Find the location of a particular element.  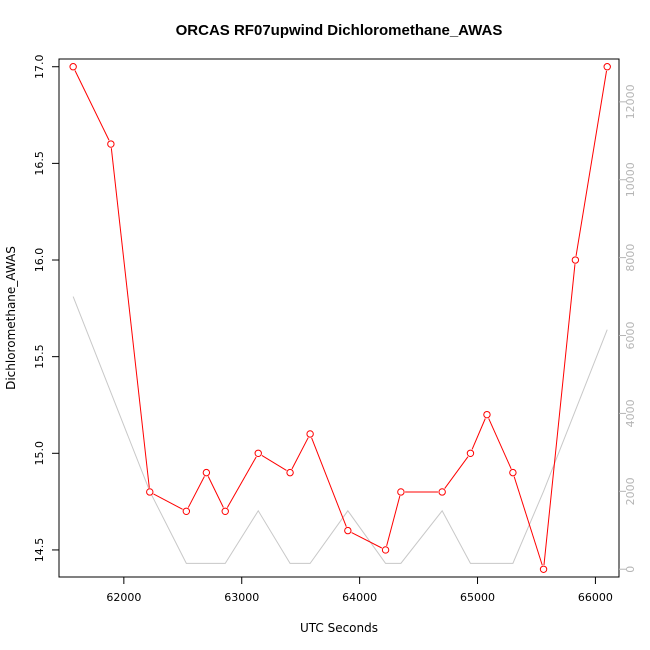

x-axis-ticks: 62000 63000 64000 65000 66000 is located at coordinates (359, 590).